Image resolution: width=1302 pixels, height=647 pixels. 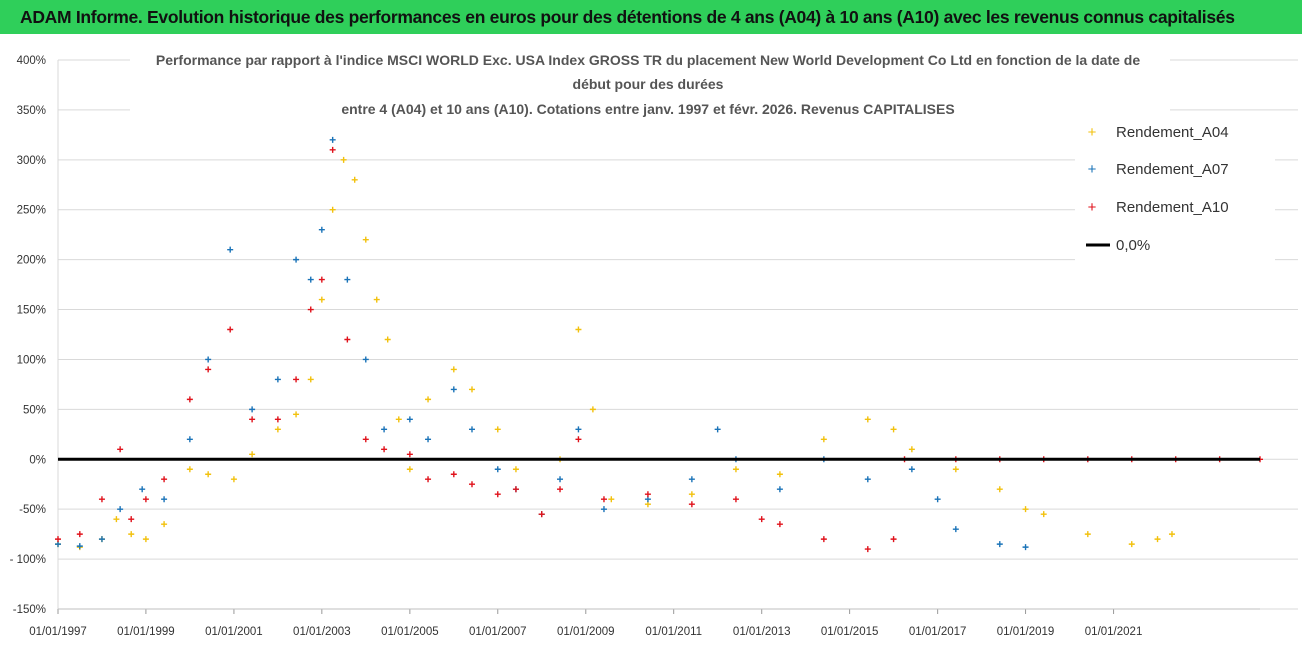 What do you see at coordinates (586, 632) in the screenshot?
I see `x-tick-label: 01/01/2009` at bounding box center [586, 632].